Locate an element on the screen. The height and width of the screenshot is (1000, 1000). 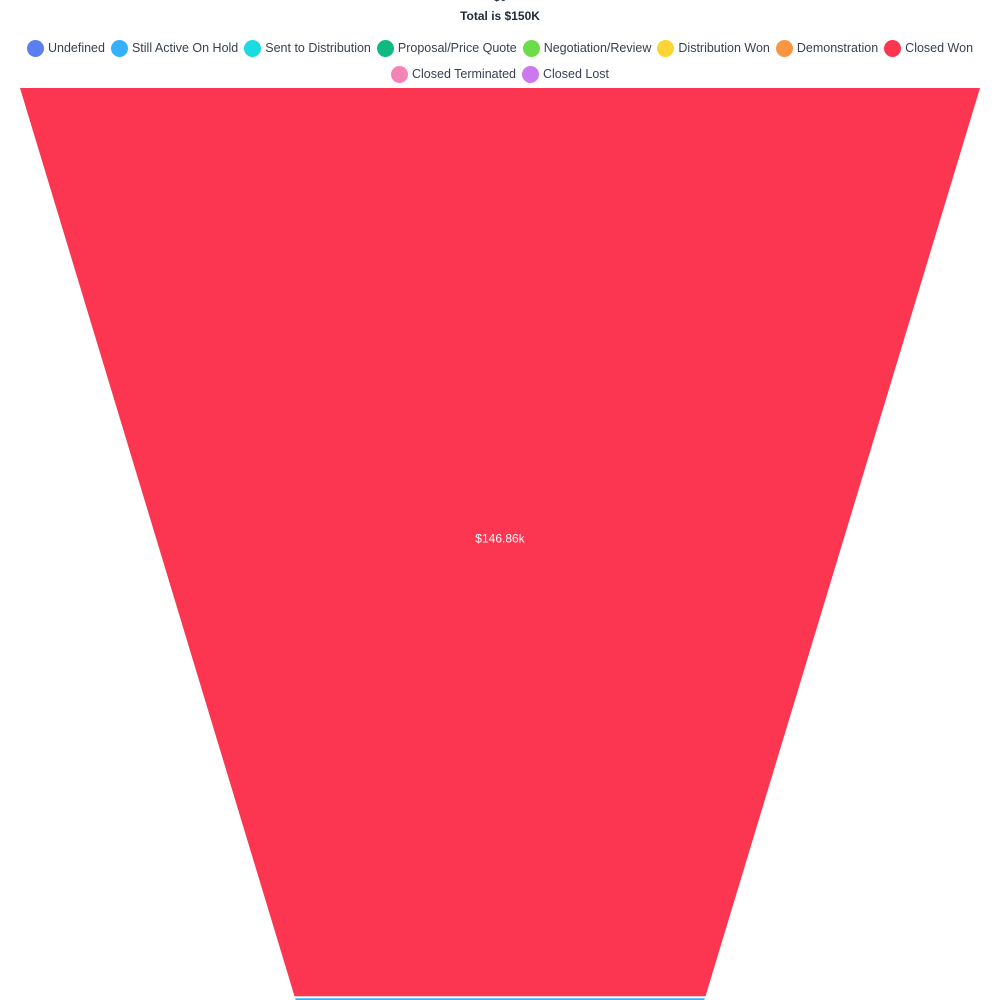
legend-label: Distribution Won is located at coordinates (724, 48).